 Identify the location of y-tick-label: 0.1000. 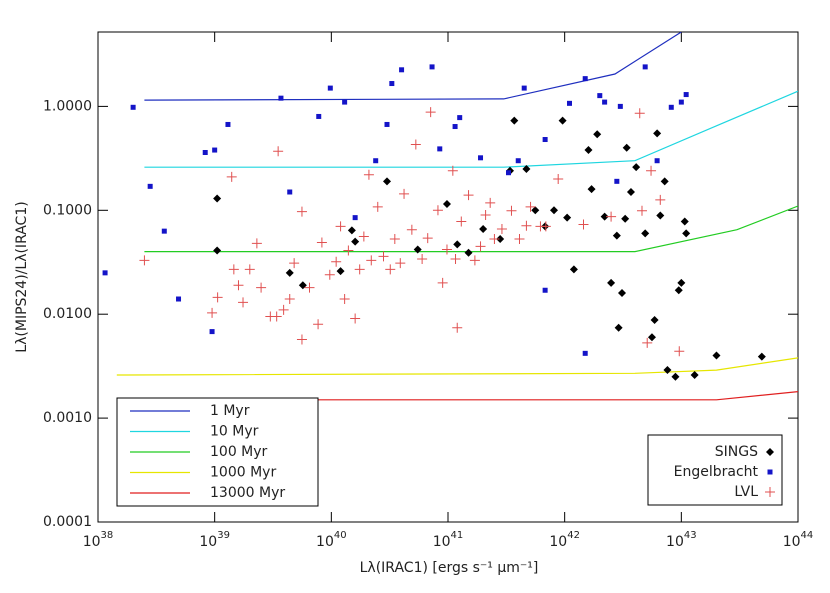
(67, 210).